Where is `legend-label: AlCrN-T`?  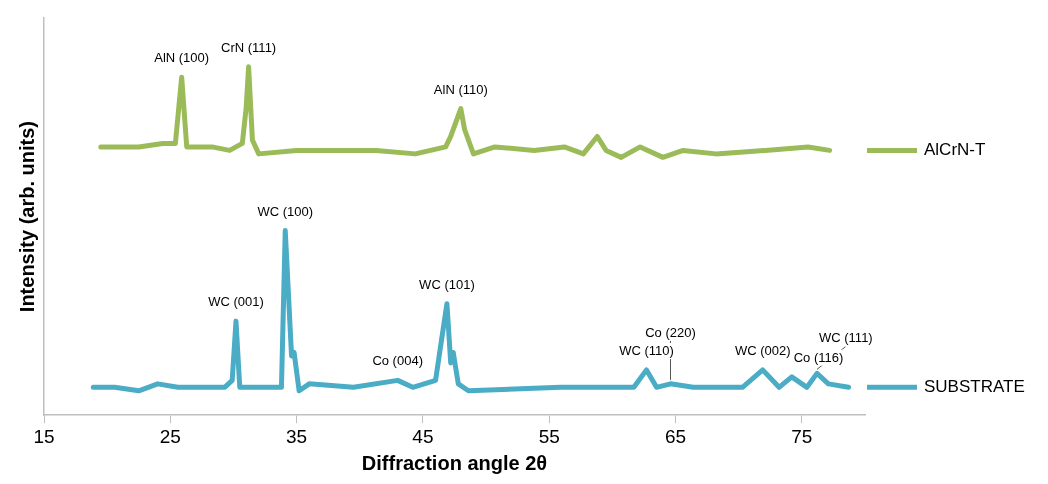
legend-label: AlCrN-T is located at coordinates (955, 150).